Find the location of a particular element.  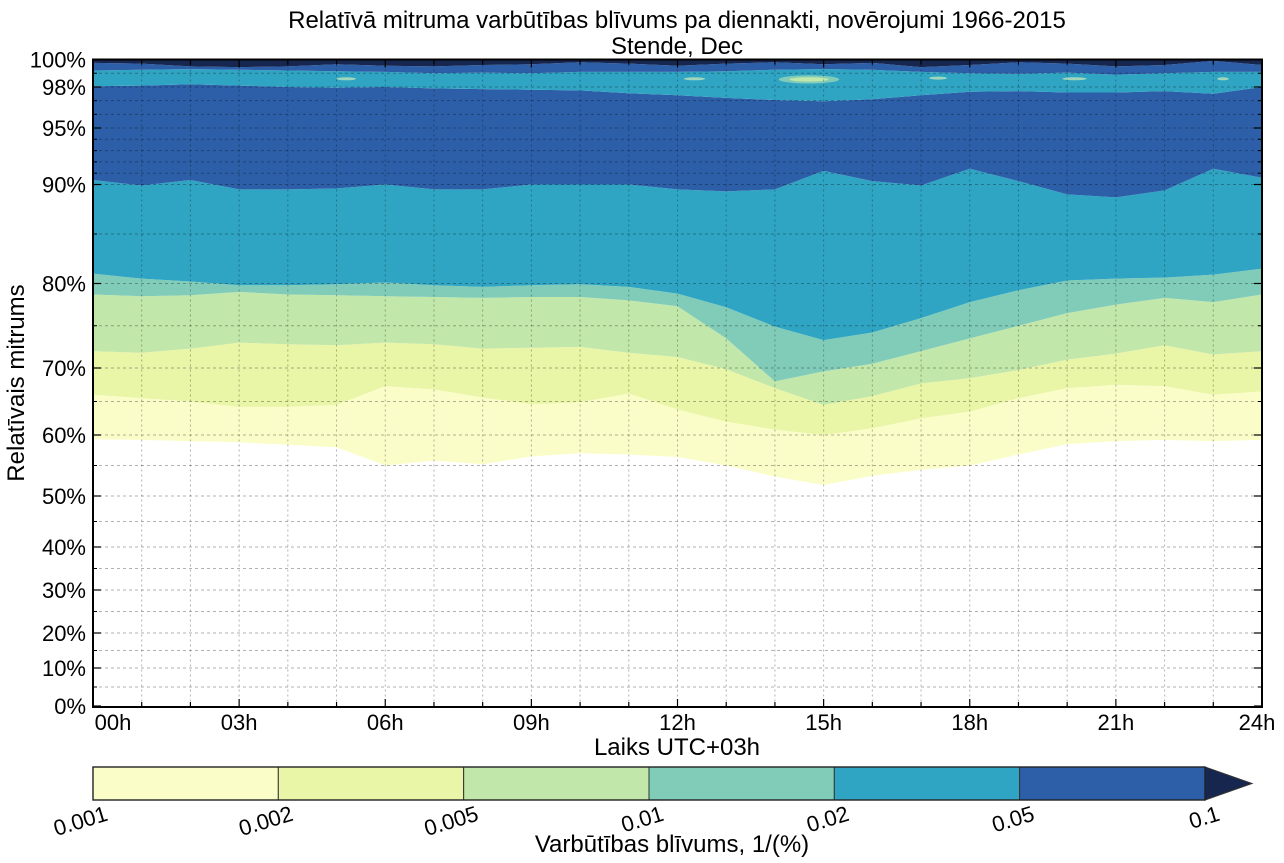

contour-islands is located at coordinates (782, 79).